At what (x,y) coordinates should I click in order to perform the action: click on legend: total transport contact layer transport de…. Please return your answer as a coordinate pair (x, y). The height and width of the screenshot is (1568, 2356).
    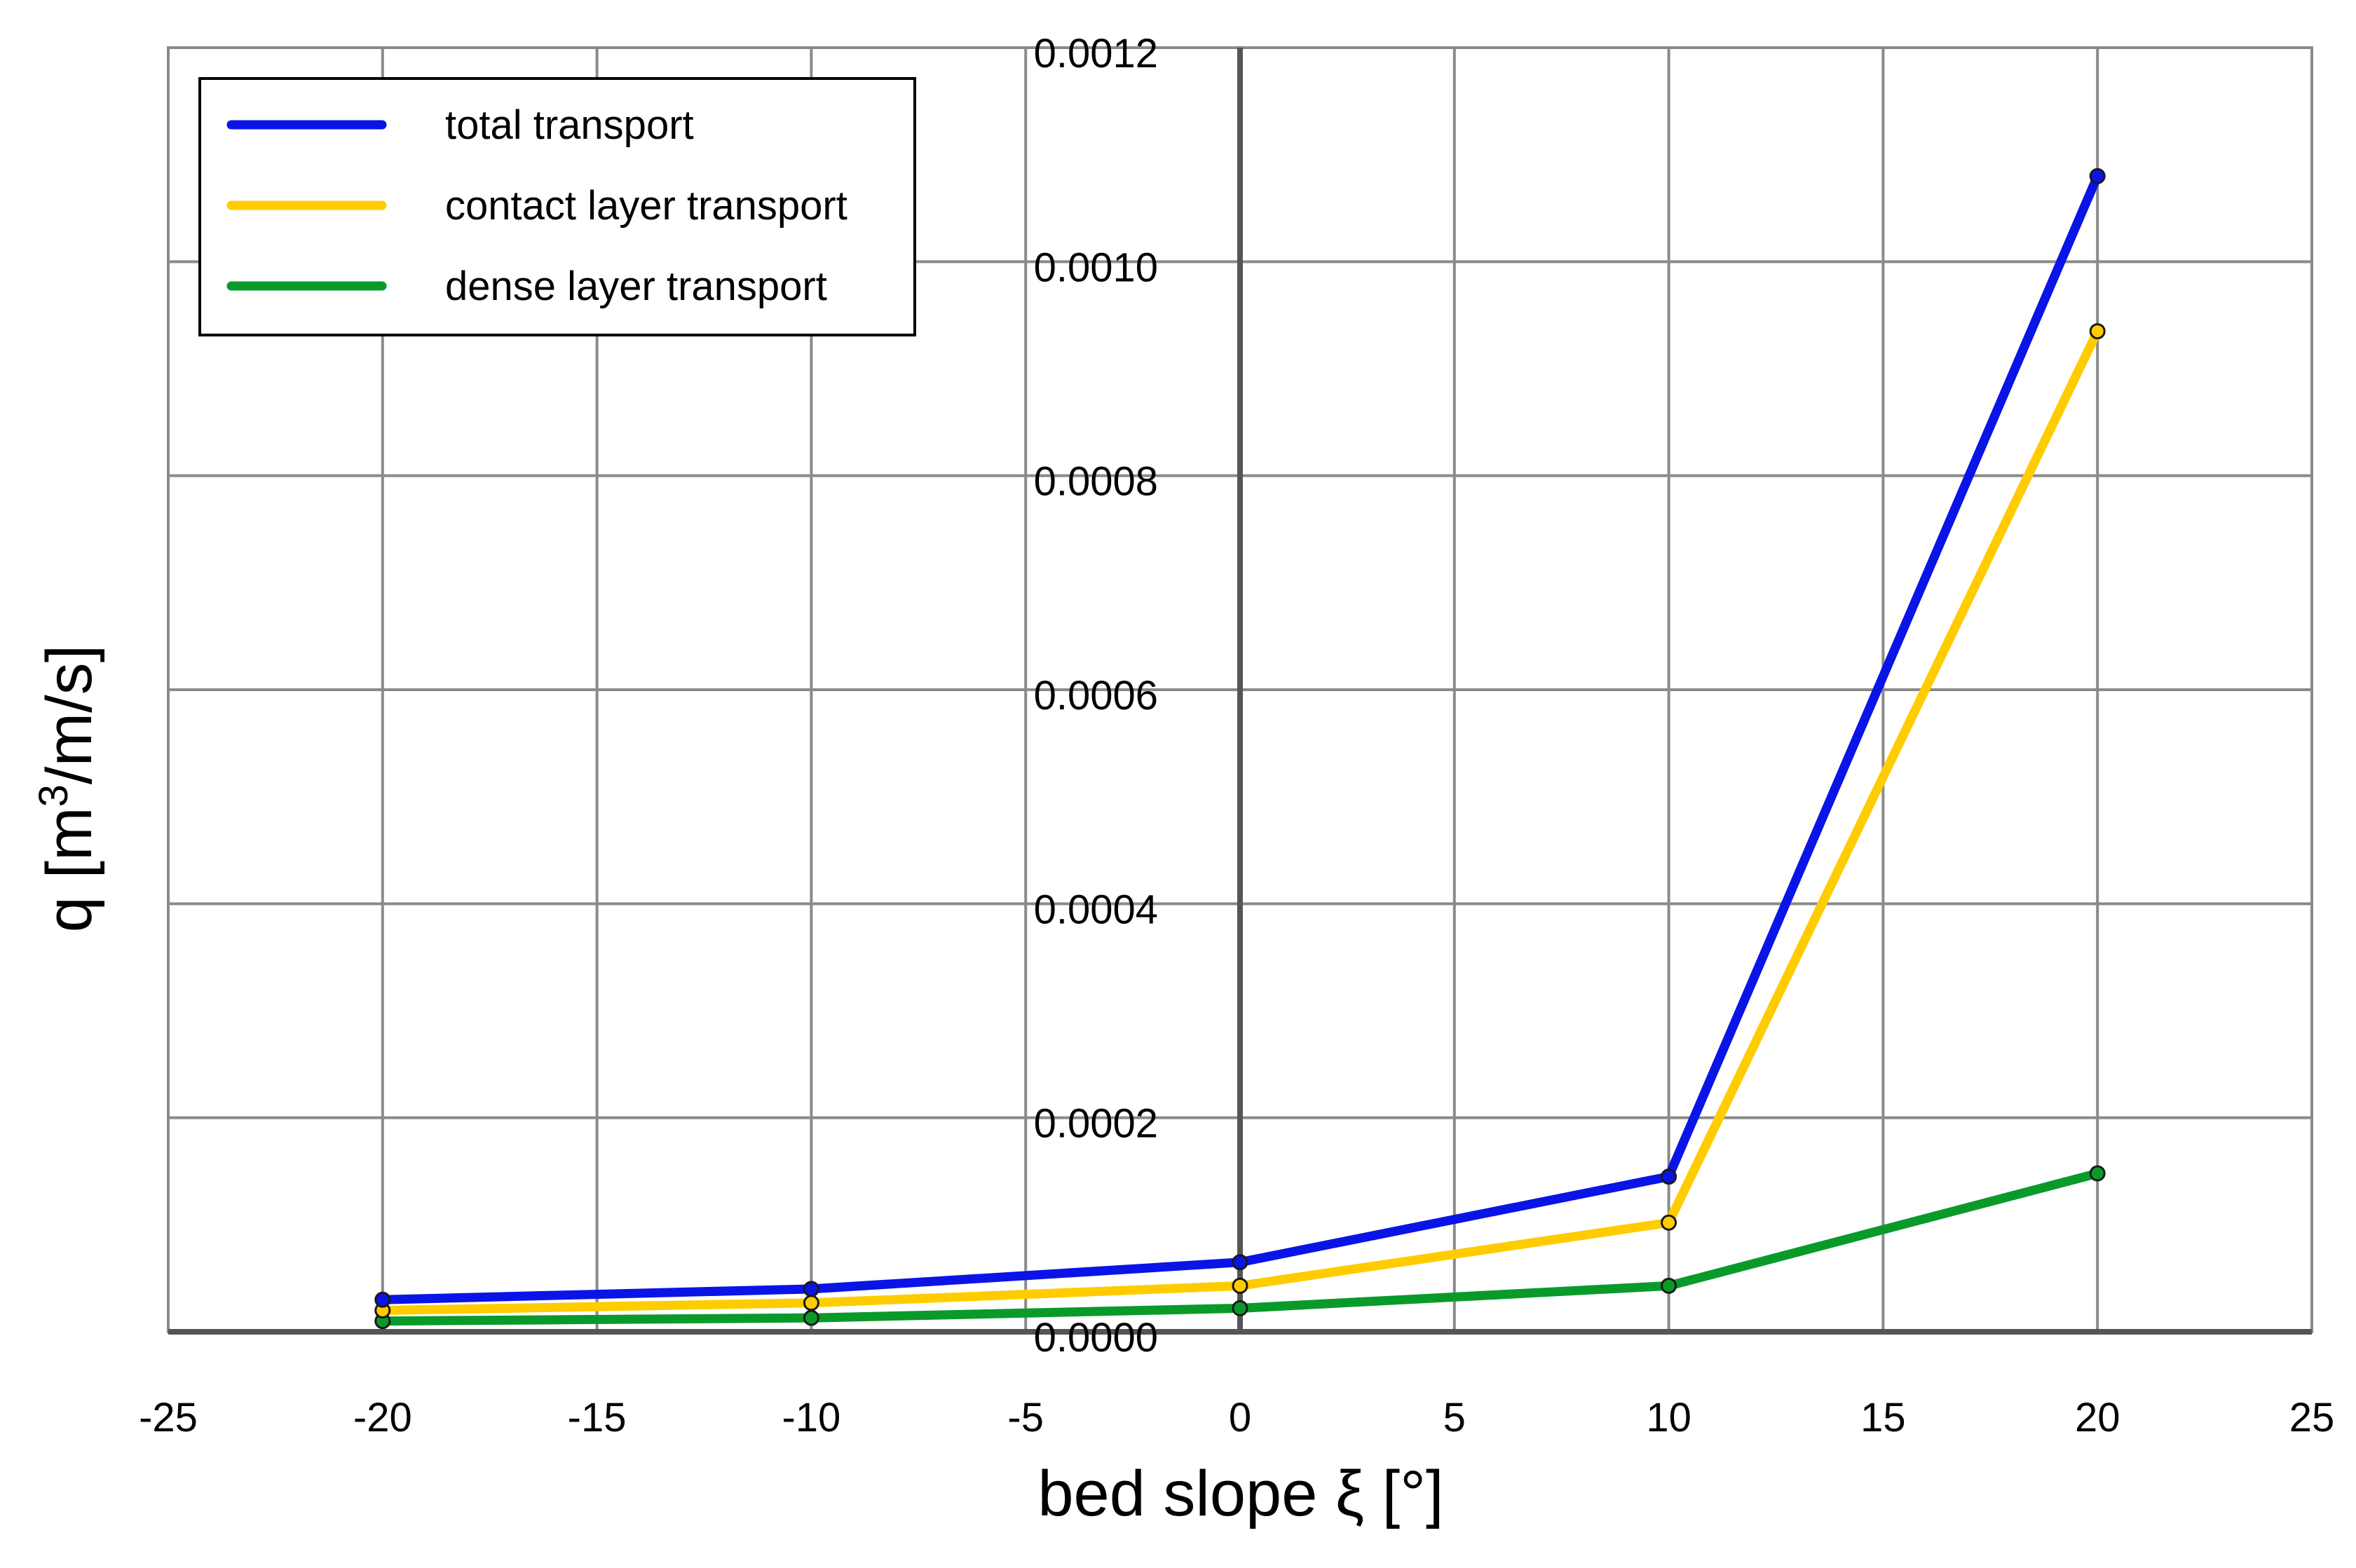
    Looking at the image, I should click on (557, 206).